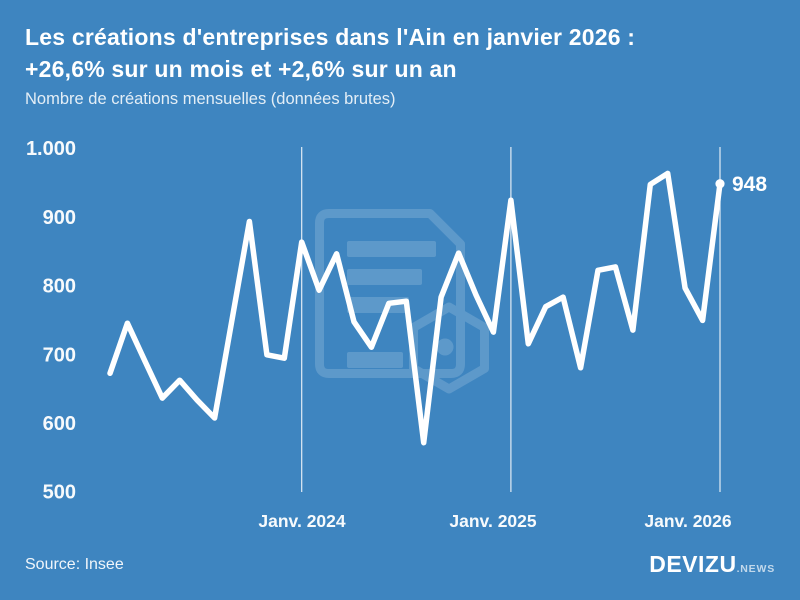 This screenshot has width=800, height=600. I want to click on brand-name: DEVIZU, so click(693, 564).